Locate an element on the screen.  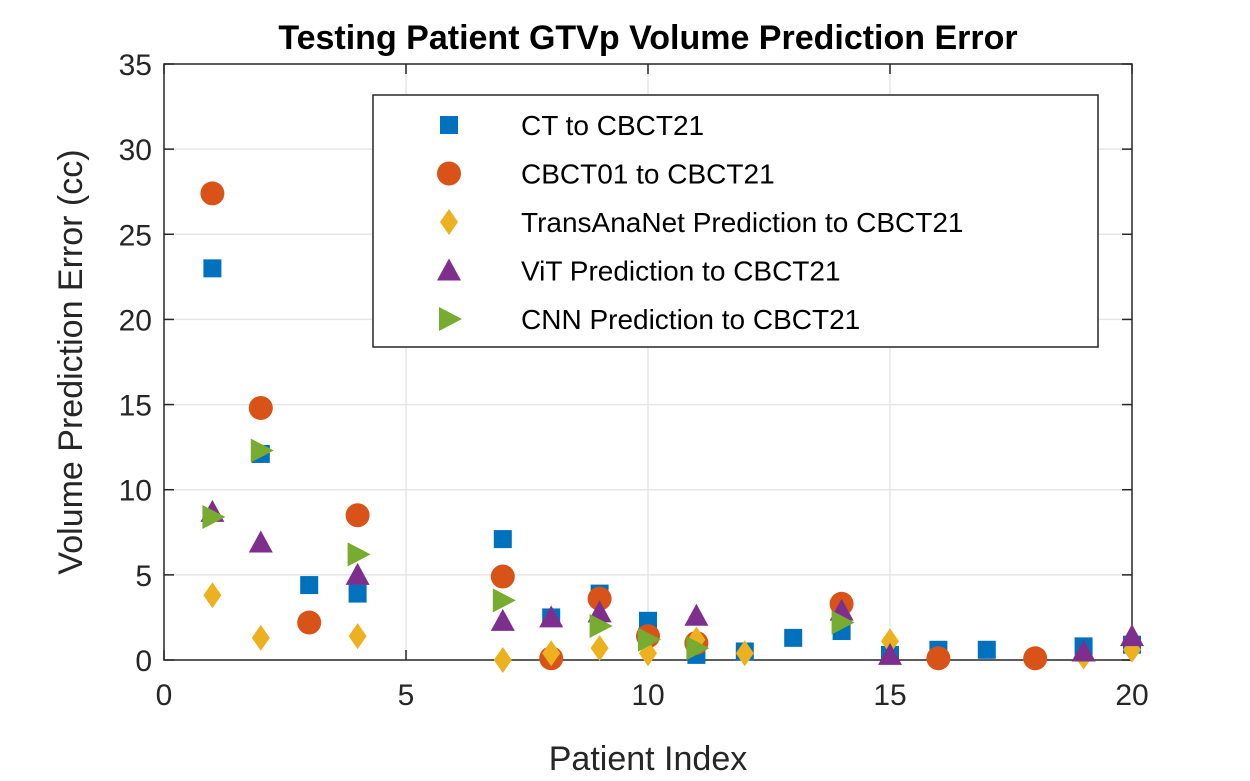
legend-label: CBCT01 to CBCT21 is located at coordinates (648, 174).